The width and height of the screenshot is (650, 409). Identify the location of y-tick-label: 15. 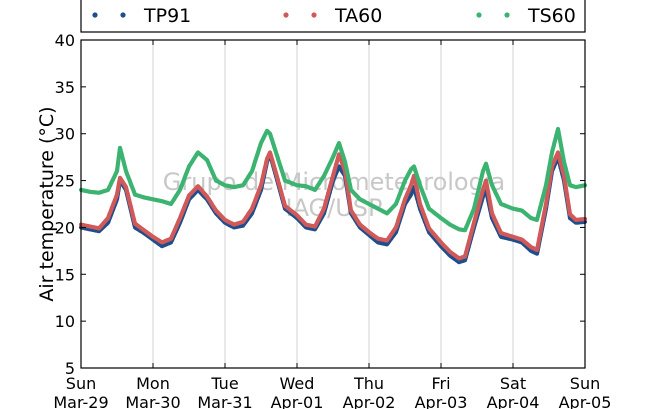
(65, 274).